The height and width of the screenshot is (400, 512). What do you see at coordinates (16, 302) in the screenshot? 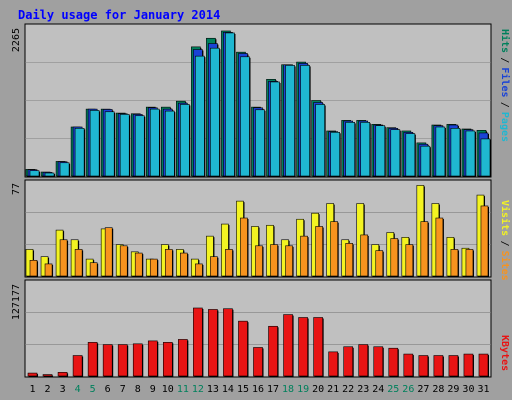
I see `y-max-label-bottom: 127177` at bounding box center [16, 302].